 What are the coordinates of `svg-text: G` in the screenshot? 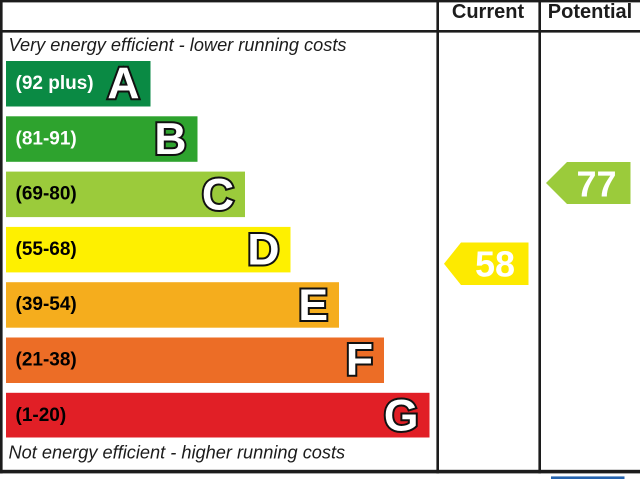 It's located at (401, 416).